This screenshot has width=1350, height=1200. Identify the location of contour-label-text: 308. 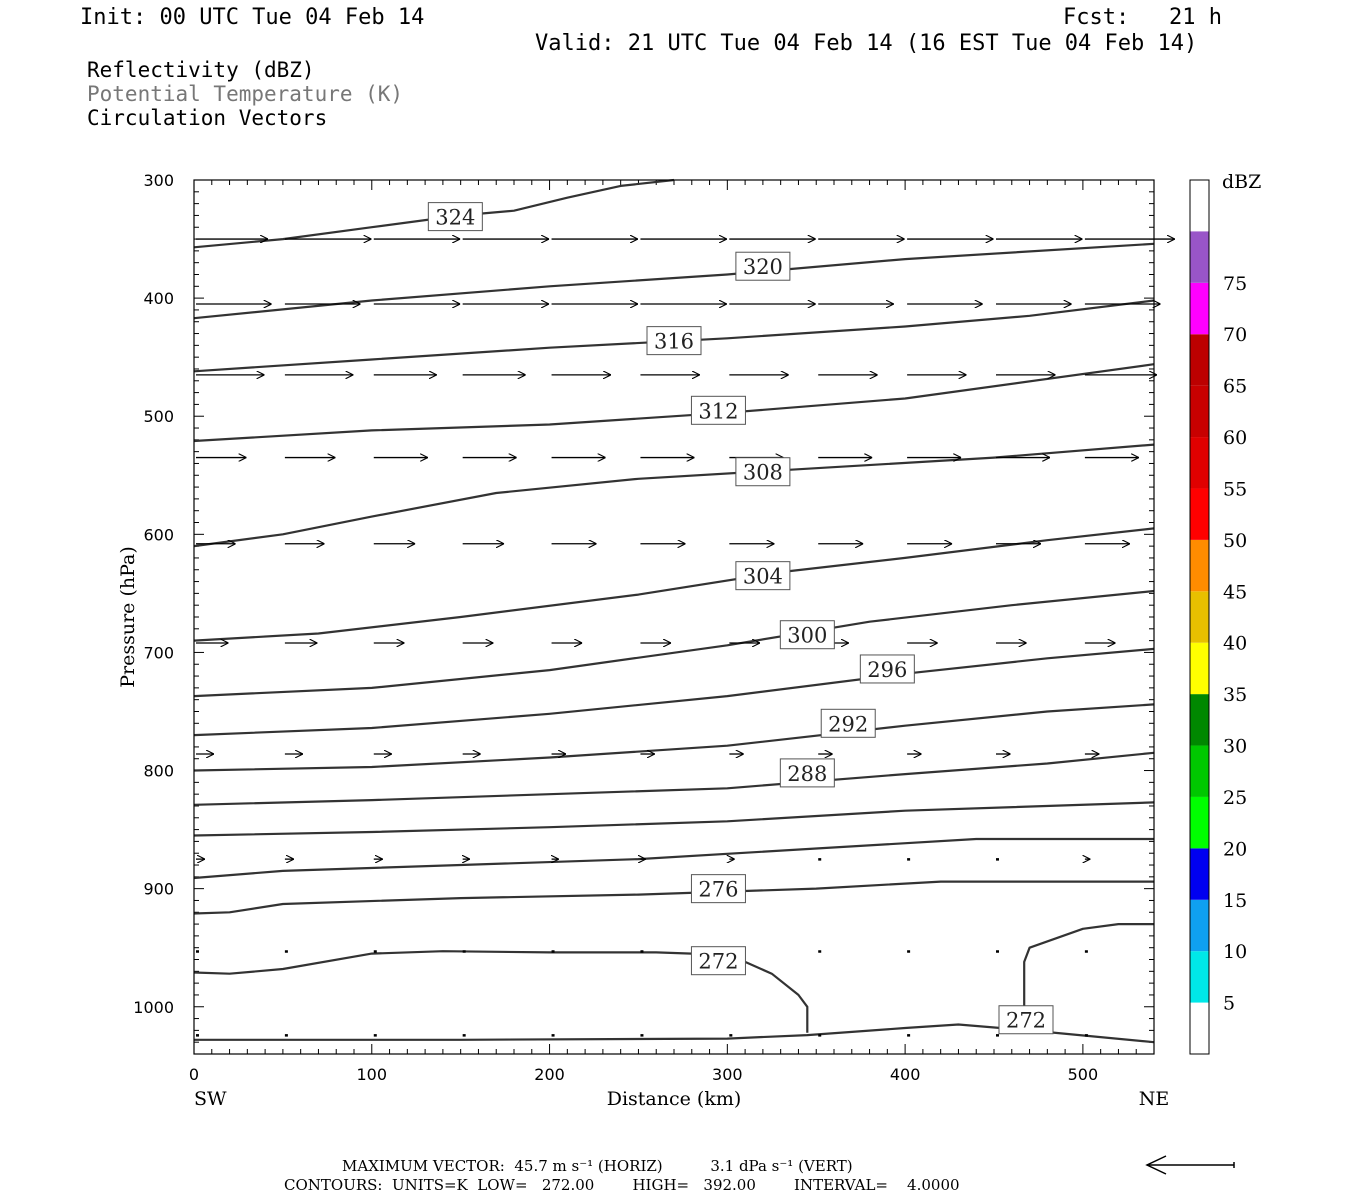
(763, 473).